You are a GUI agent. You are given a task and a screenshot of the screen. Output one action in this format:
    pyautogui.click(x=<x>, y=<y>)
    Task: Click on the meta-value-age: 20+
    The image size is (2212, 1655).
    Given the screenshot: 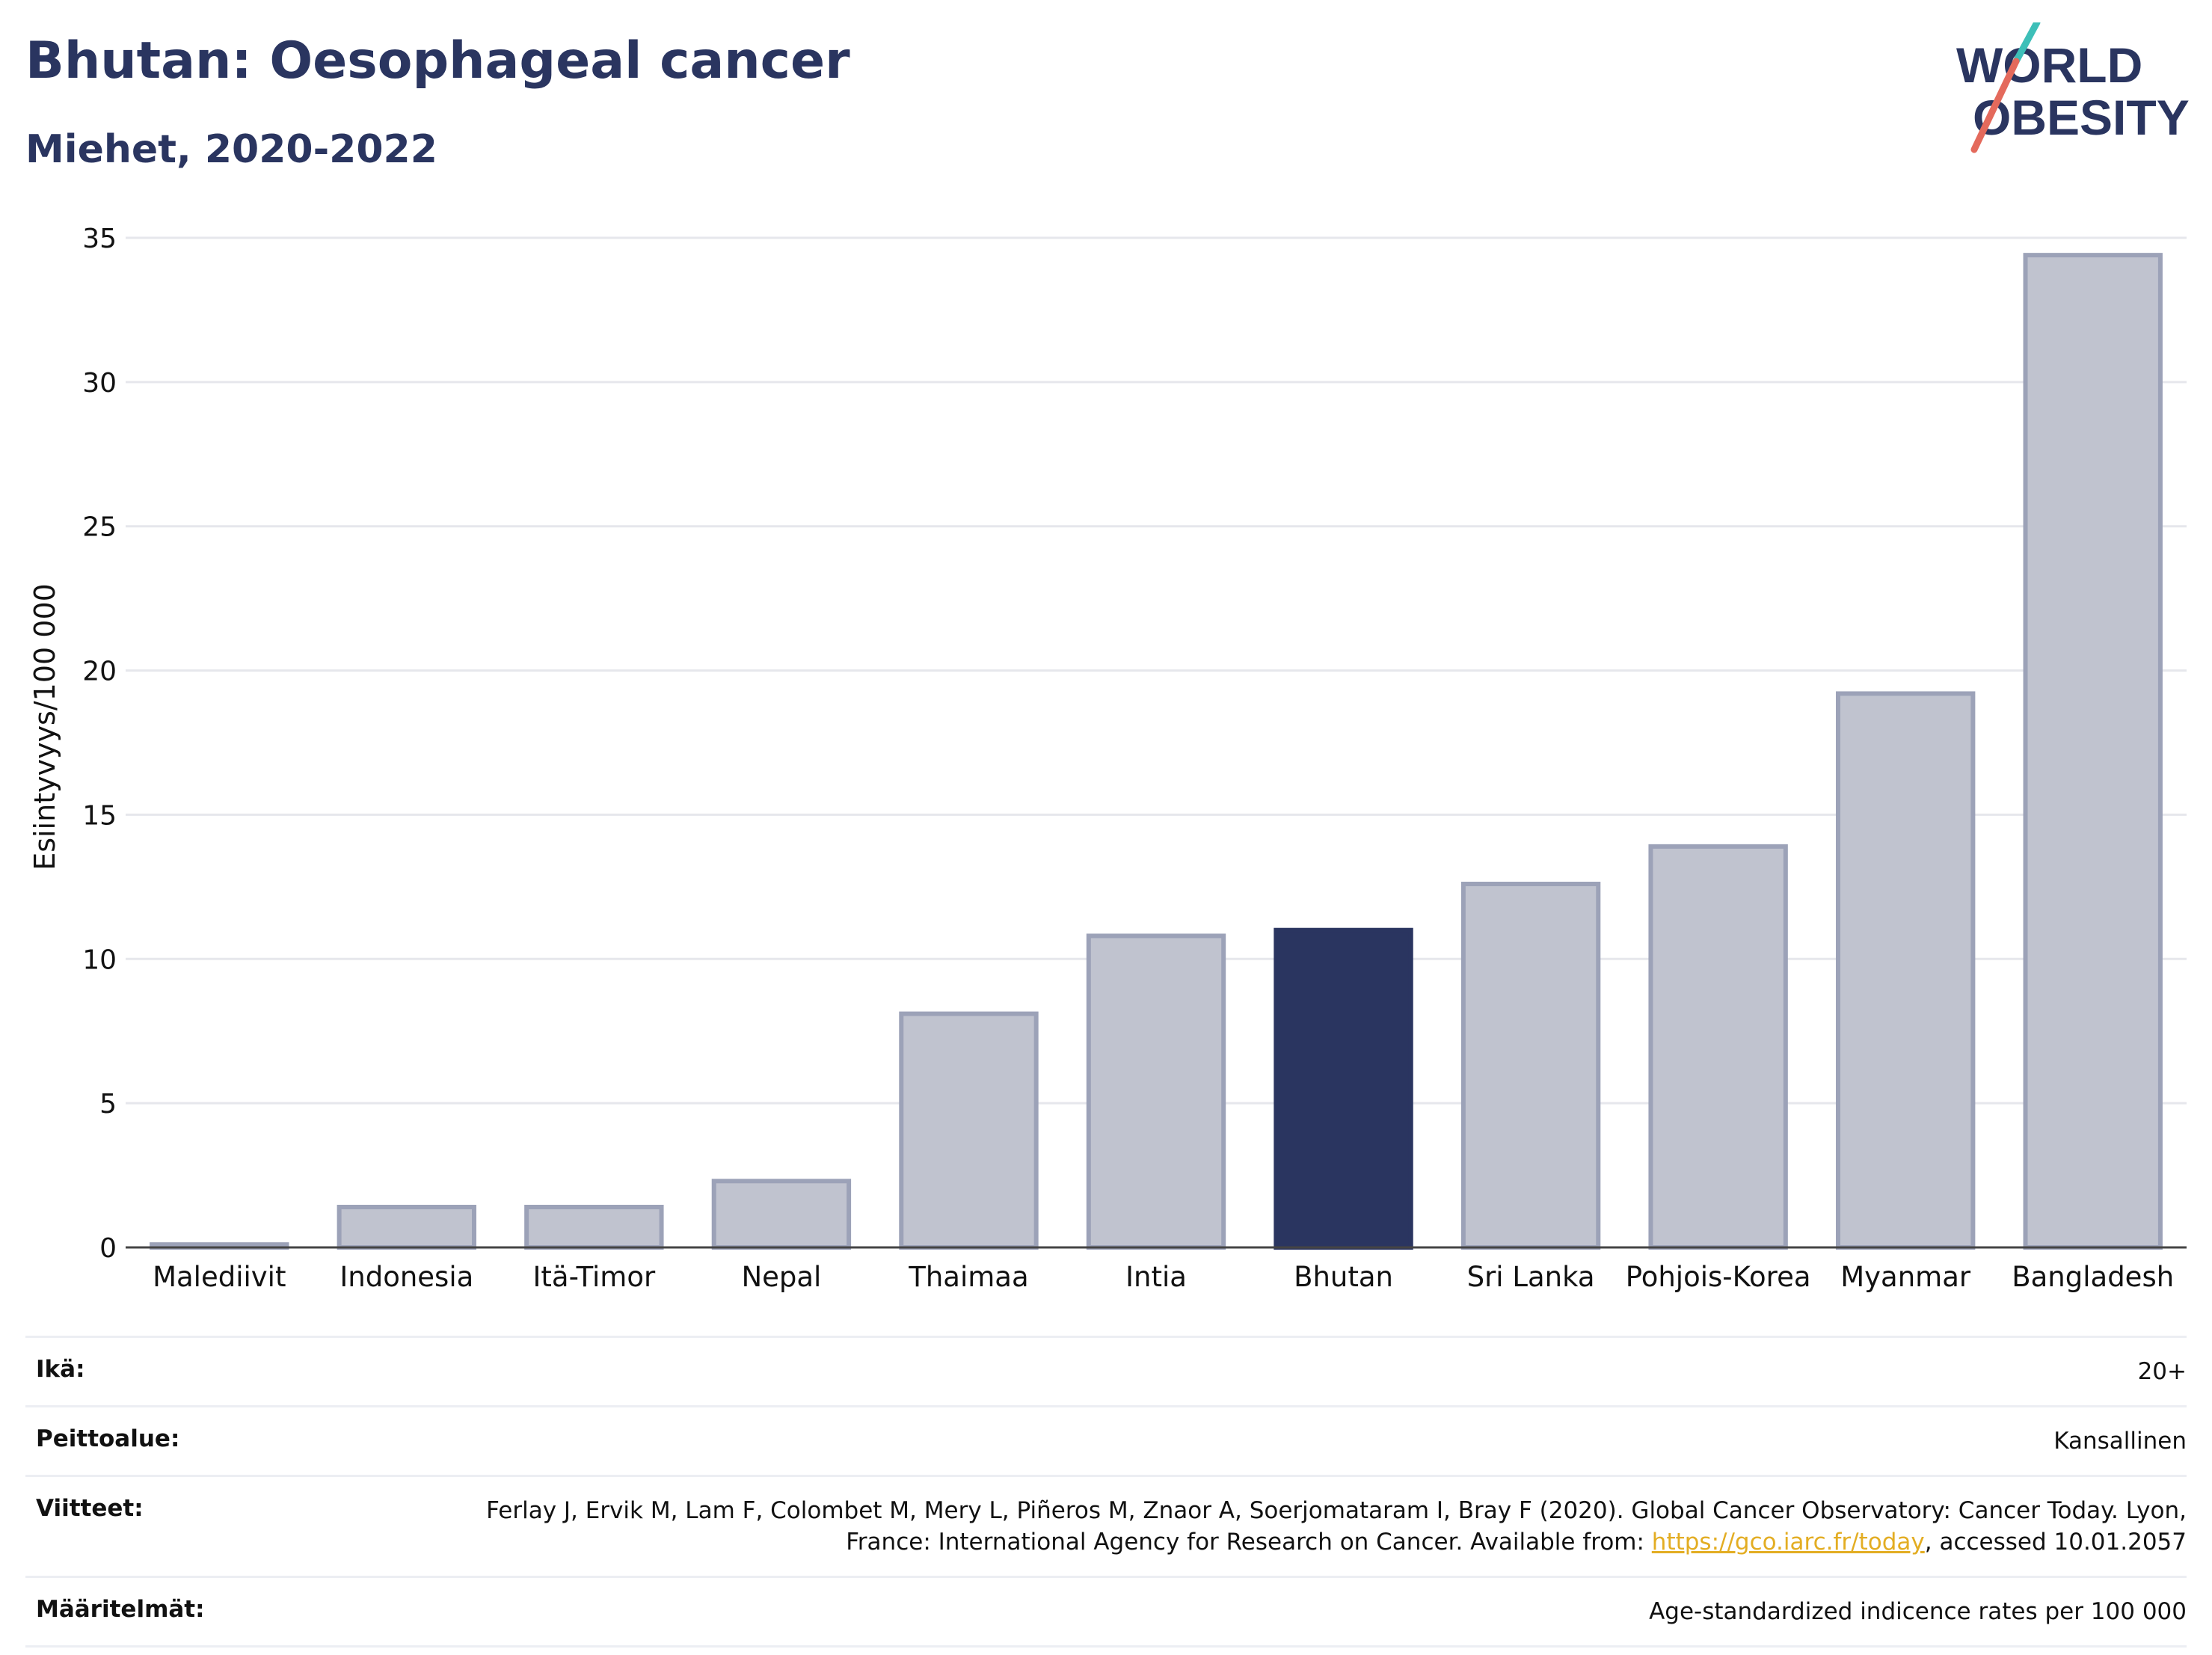 What is the action you would take?
    pyautogui.click(x=2162, y=1371)
    